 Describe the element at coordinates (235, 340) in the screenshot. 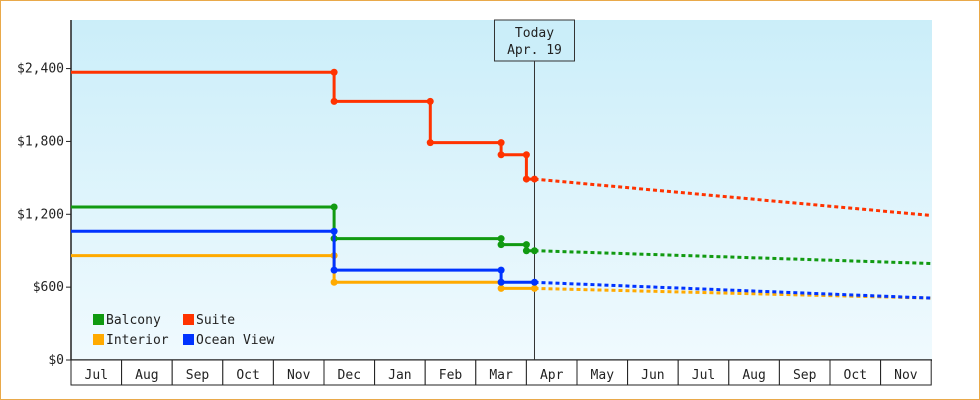

I see `legend-label-ocean-view: Ocean View` at that location.